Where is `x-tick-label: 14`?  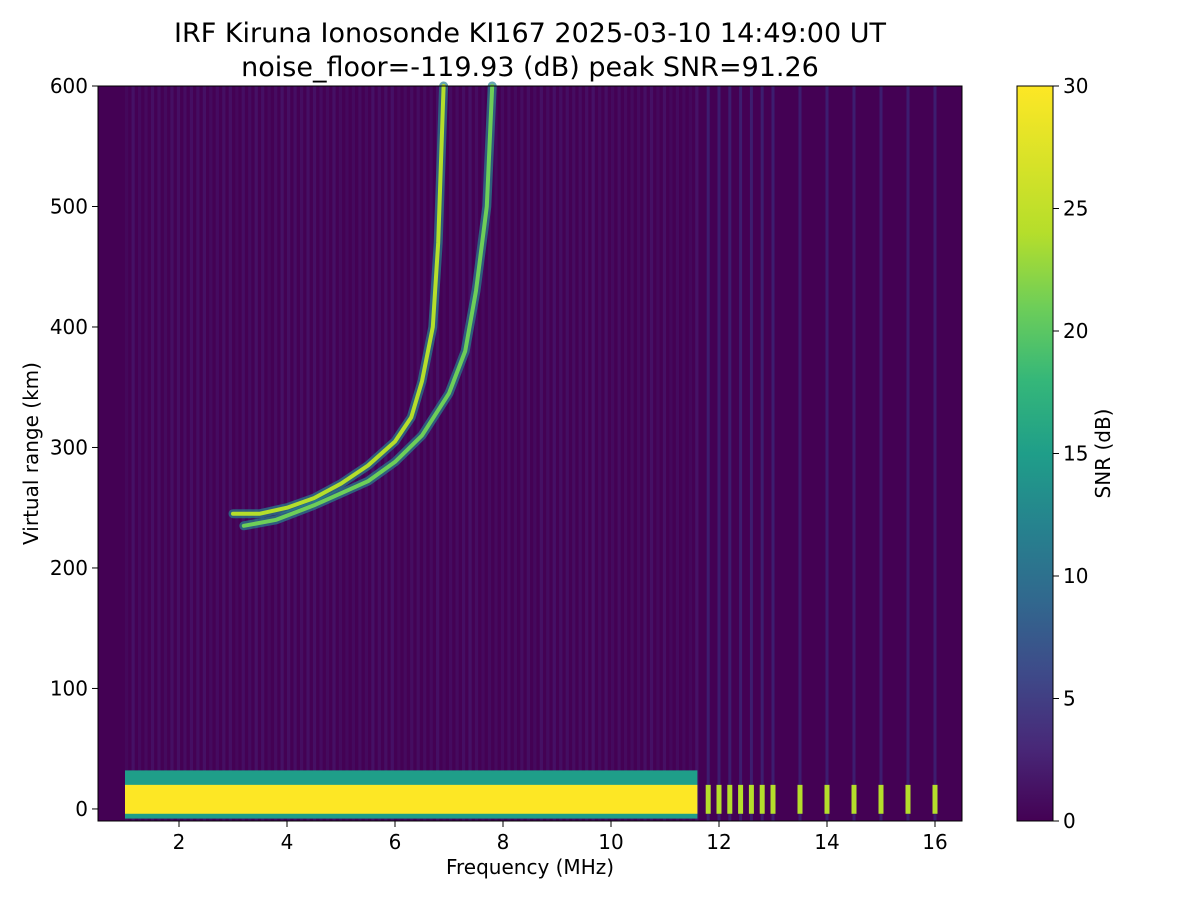 x-tick-label: 14 is located at coordinates (826, 842).